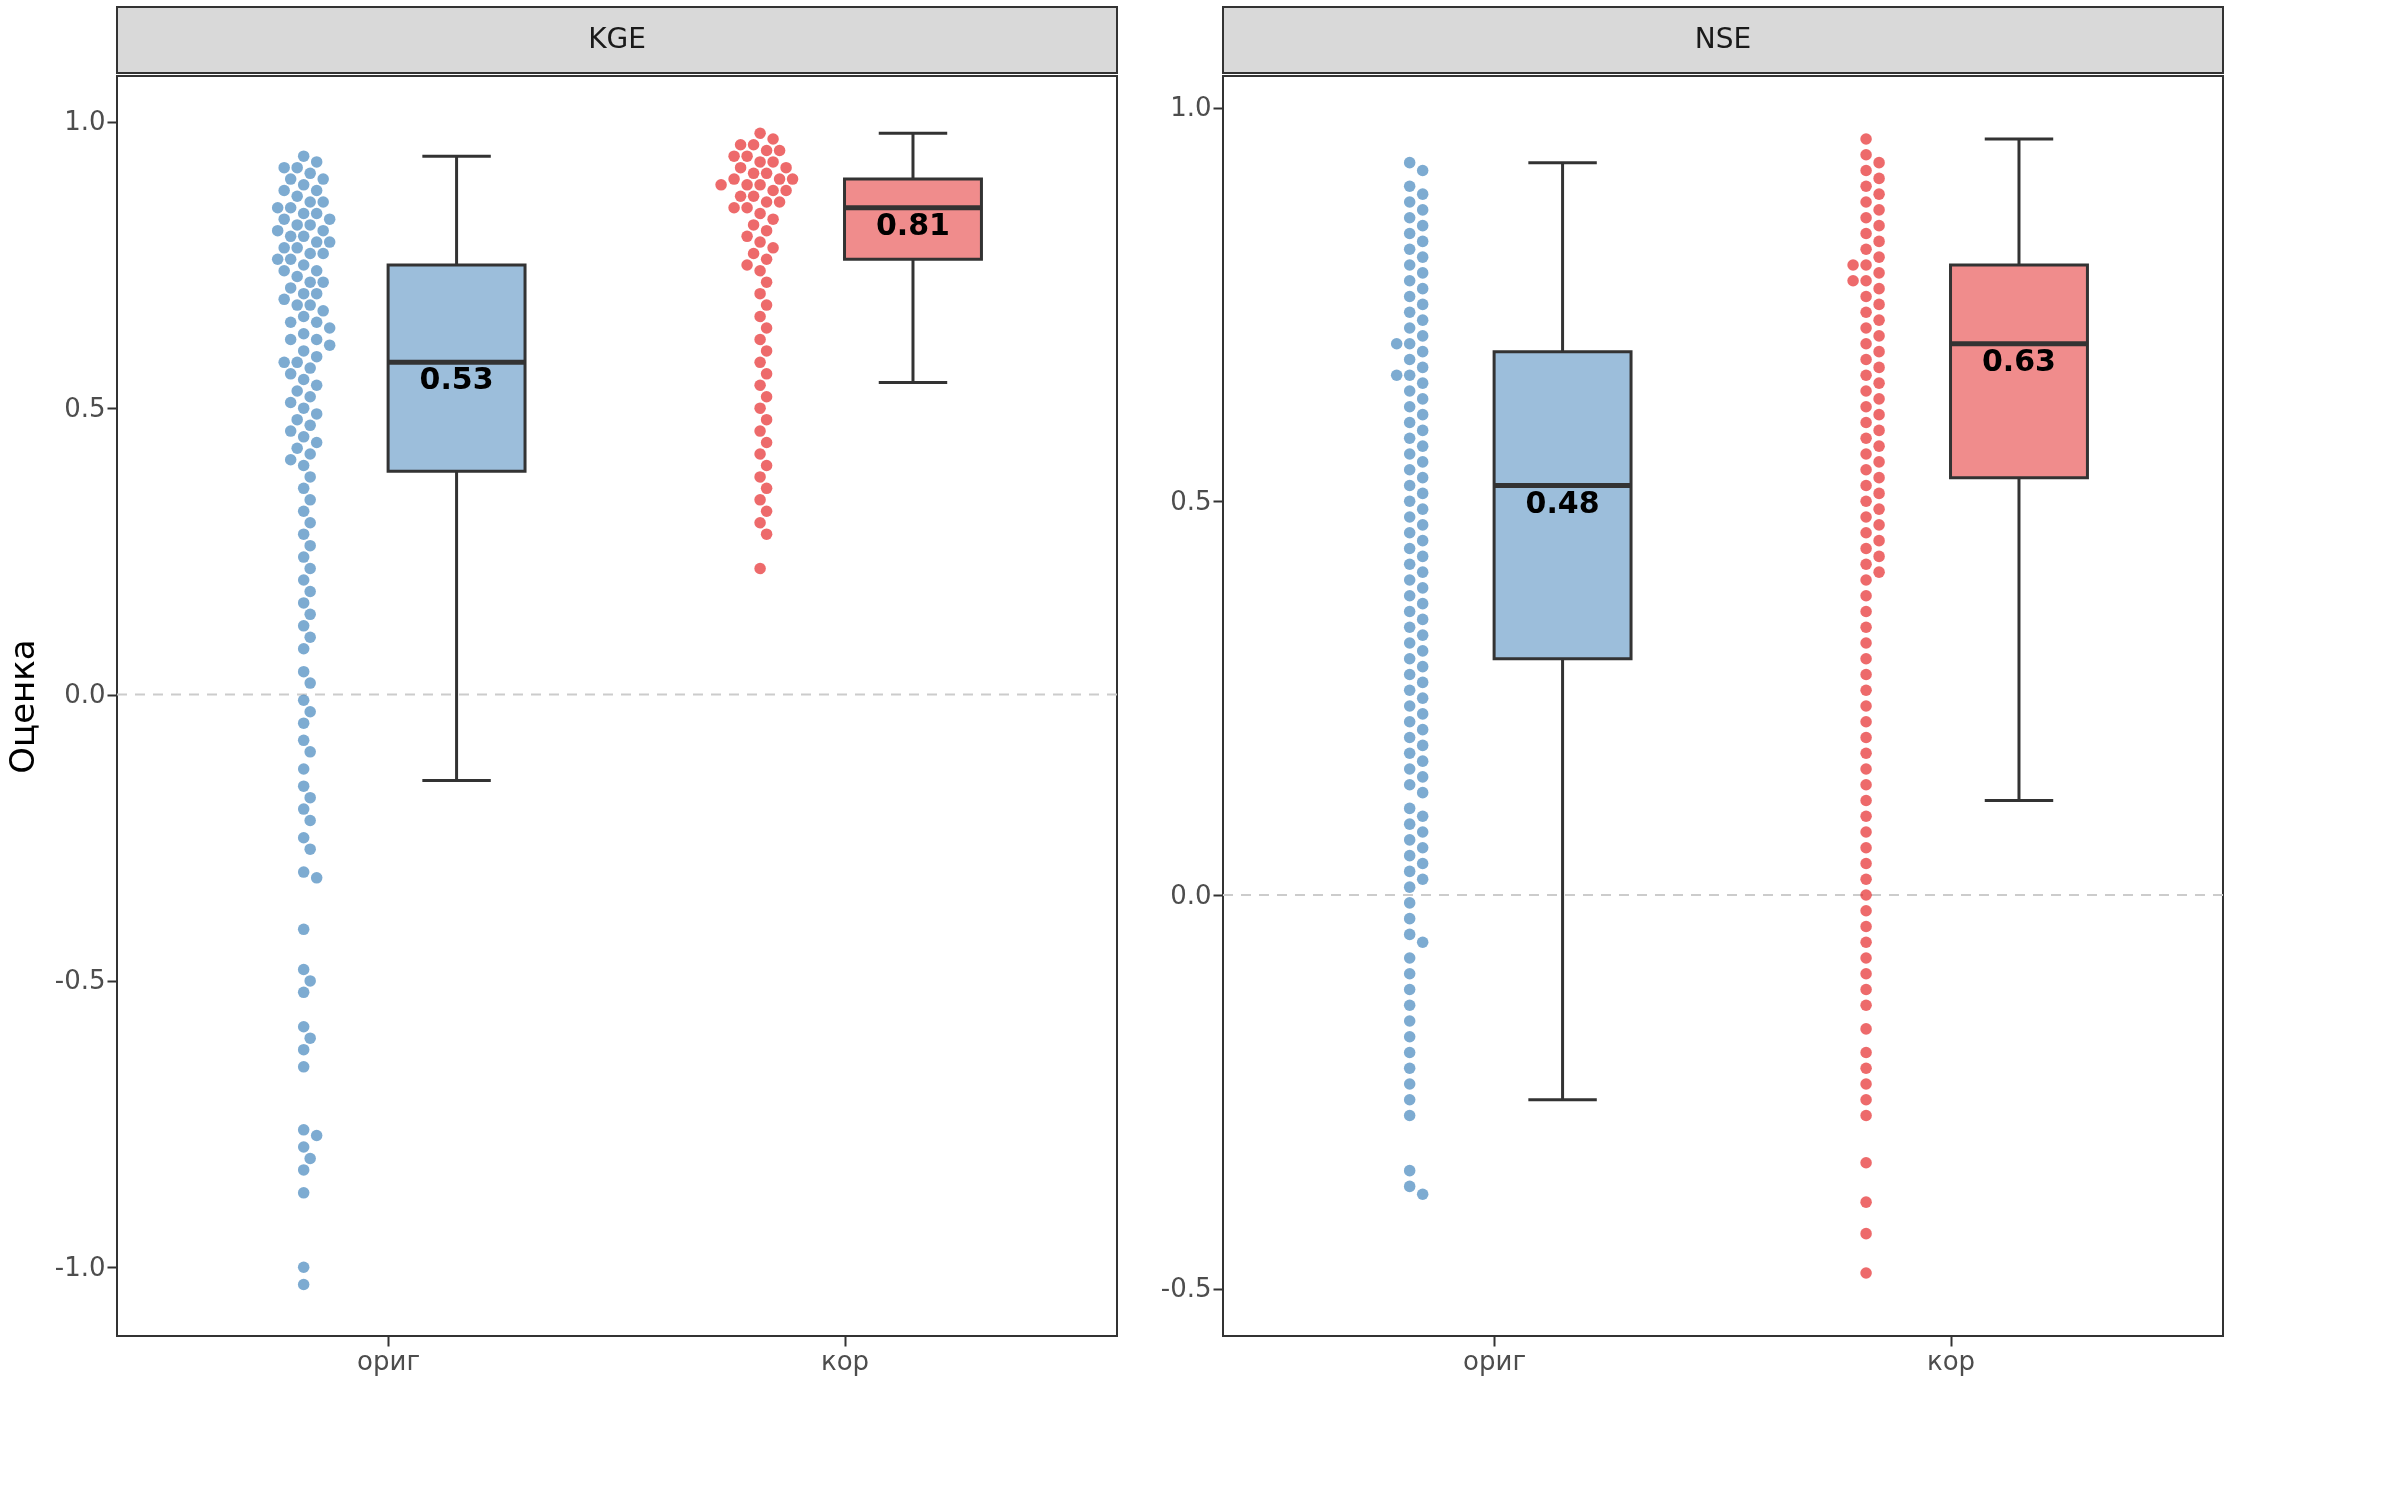  I want to click on chart-title: KGE, so click(617, 38).